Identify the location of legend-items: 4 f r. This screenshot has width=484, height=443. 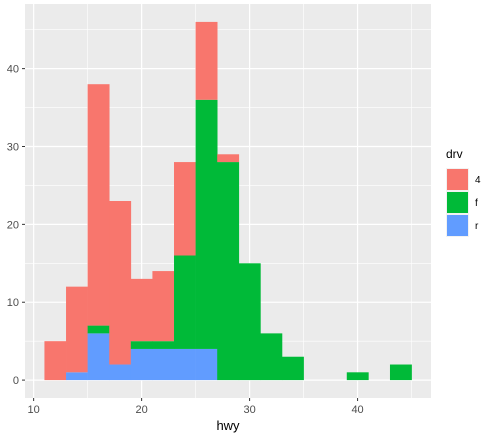
(463, 202).